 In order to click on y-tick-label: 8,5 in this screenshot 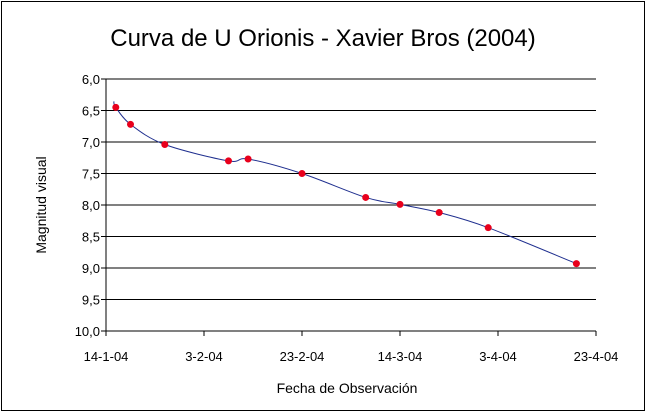, I will do `click(91, 237)`.